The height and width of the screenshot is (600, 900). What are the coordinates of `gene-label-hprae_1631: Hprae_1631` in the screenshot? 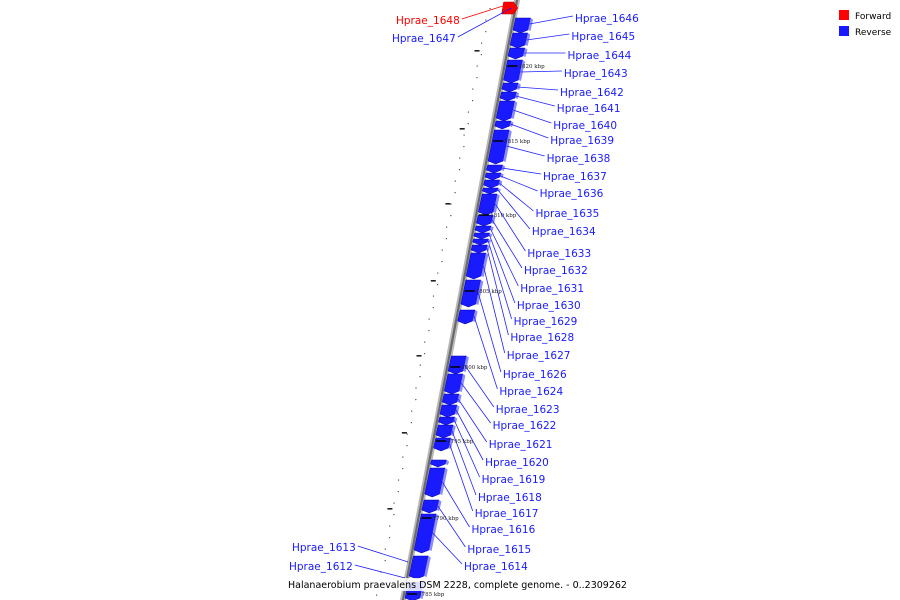 It's located at (552, 289).